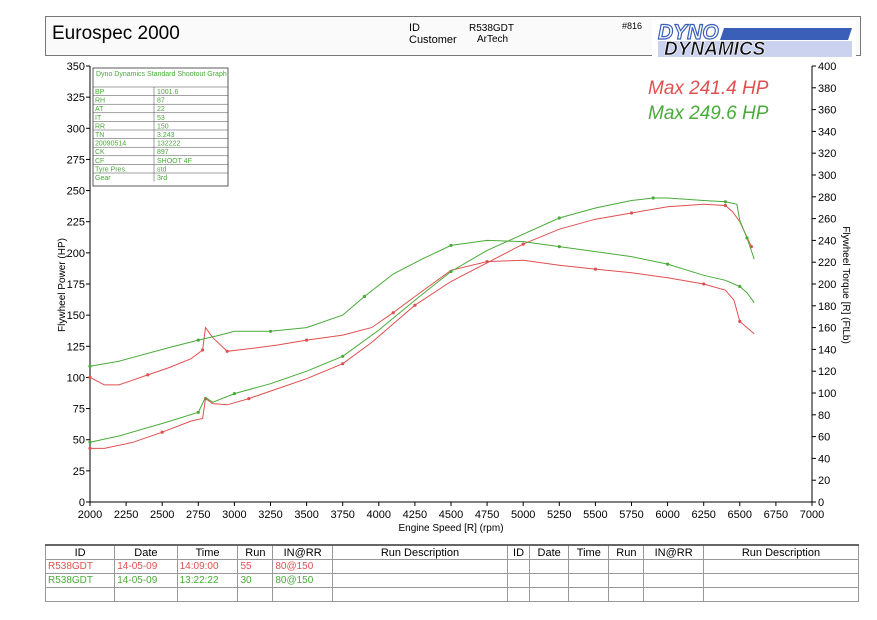  What do you see at coordinates (207, 552) in the screenshot?
I see `col-time: Time` at bounding box center [207, 552].